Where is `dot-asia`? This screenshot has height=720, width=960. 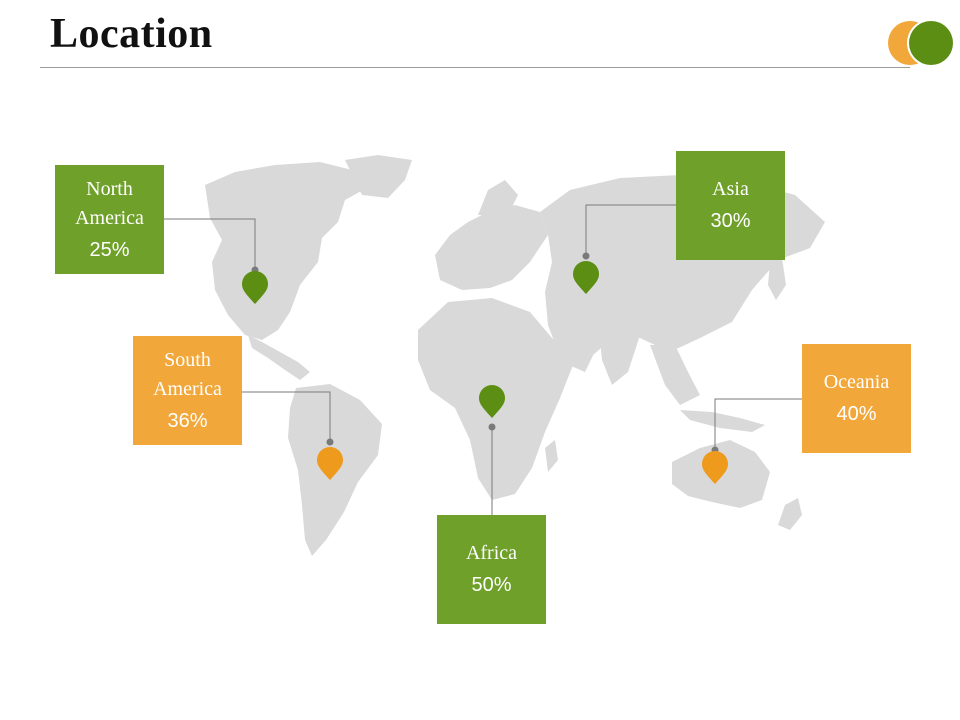
dot-asia is located at coordinates (586, 256).